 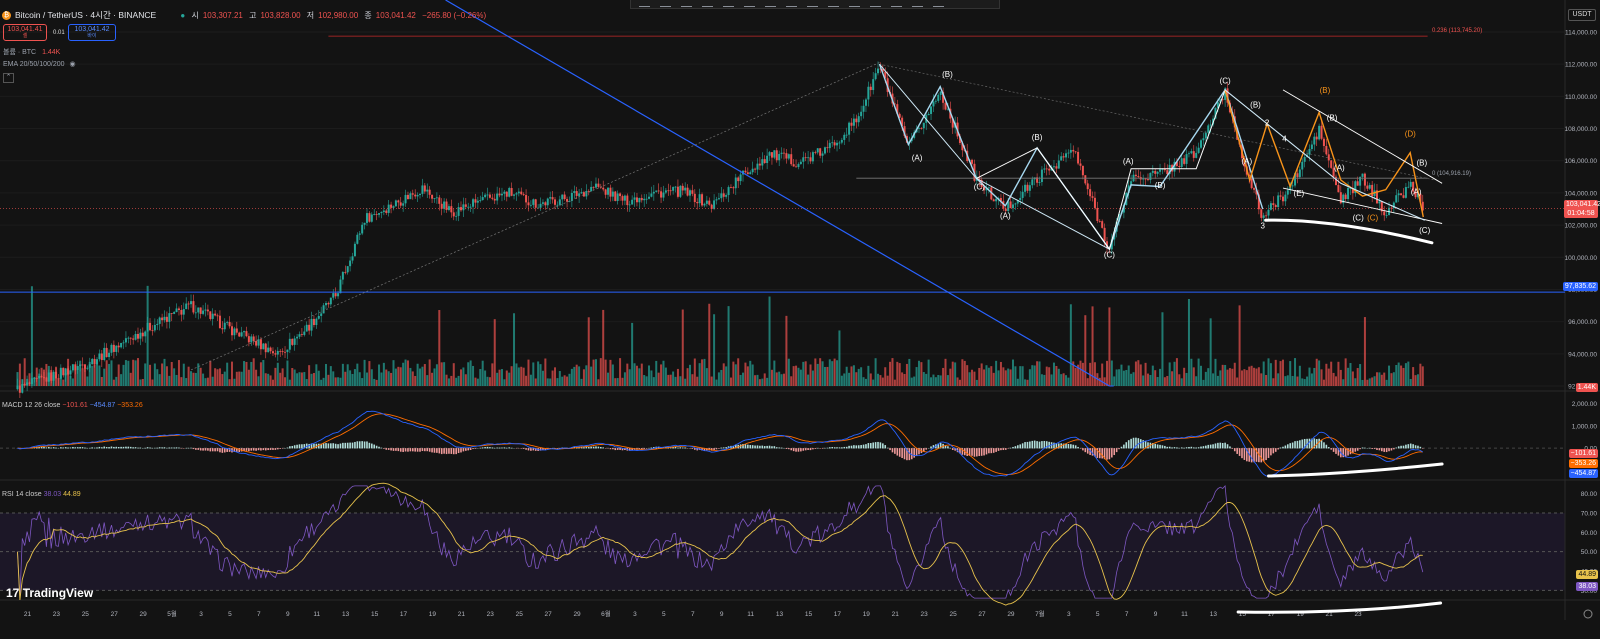 I want to click on currency-selector: USDT, so click(x=1582, y=15).